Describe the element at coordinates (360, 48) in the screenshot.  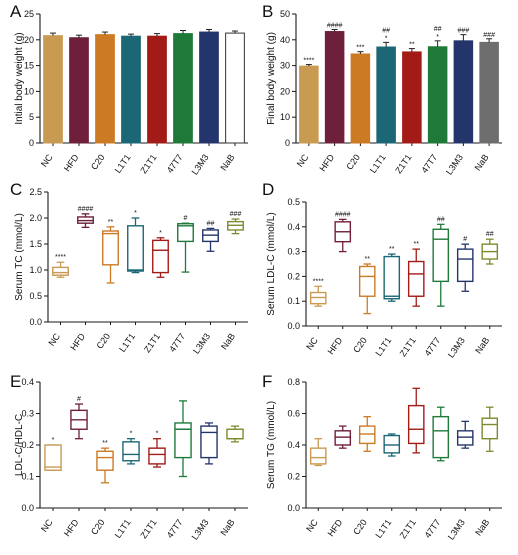
I see `significance-label: ***` at that location.